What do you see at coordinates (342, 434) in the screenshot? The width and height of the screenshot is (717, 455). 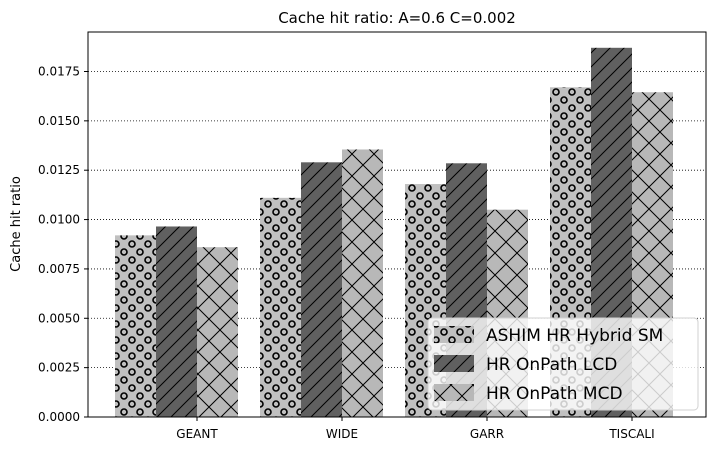 I see `x-tick-label: WIDE` at bounding box center [342, 434].